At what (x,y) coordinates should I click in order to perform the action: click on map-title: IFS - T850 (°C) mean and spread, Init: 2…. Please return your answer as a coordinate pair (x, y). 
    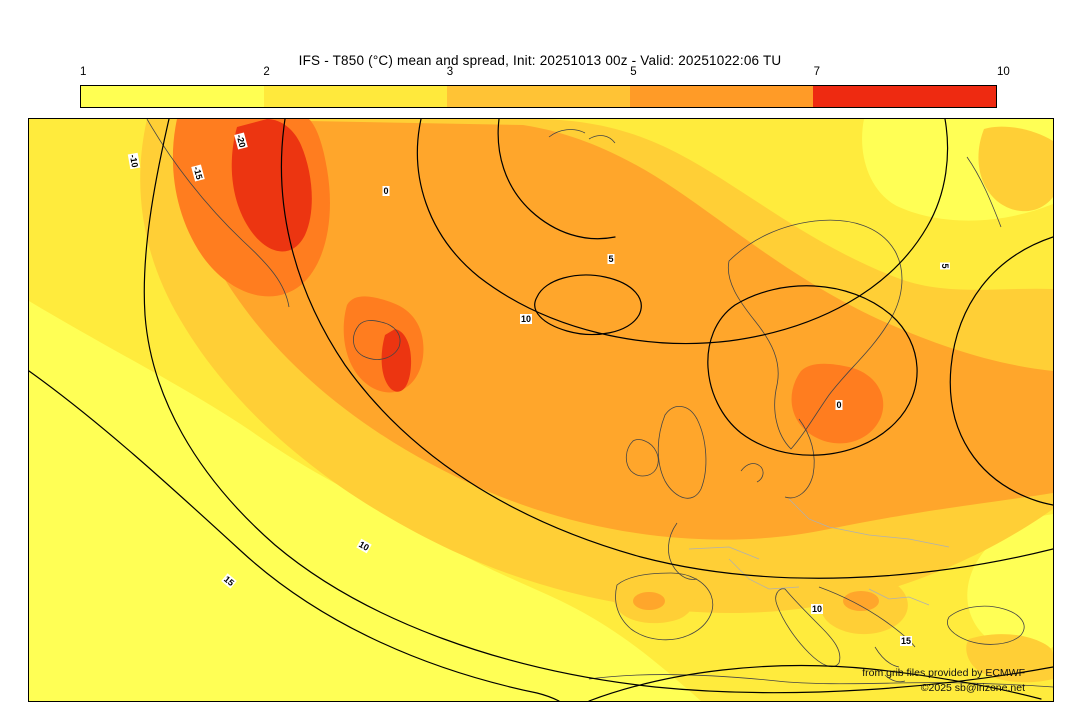
    Looking at the image, I should click on (540, 60).